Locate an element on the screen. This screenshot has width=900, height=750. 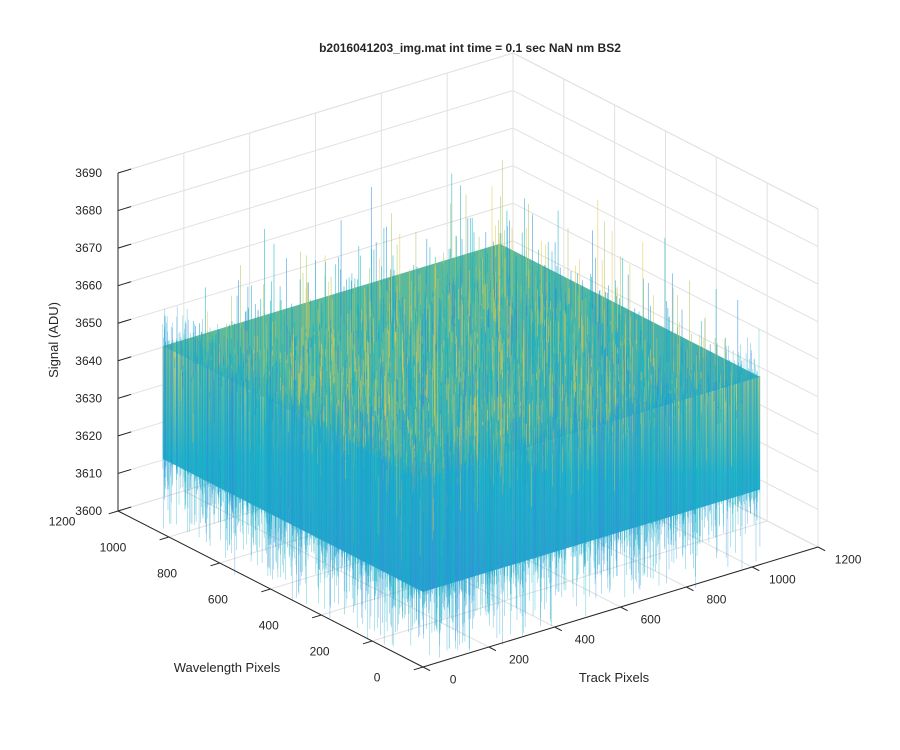
y-tick-label: 1200 is located at coordinates (62, 522).